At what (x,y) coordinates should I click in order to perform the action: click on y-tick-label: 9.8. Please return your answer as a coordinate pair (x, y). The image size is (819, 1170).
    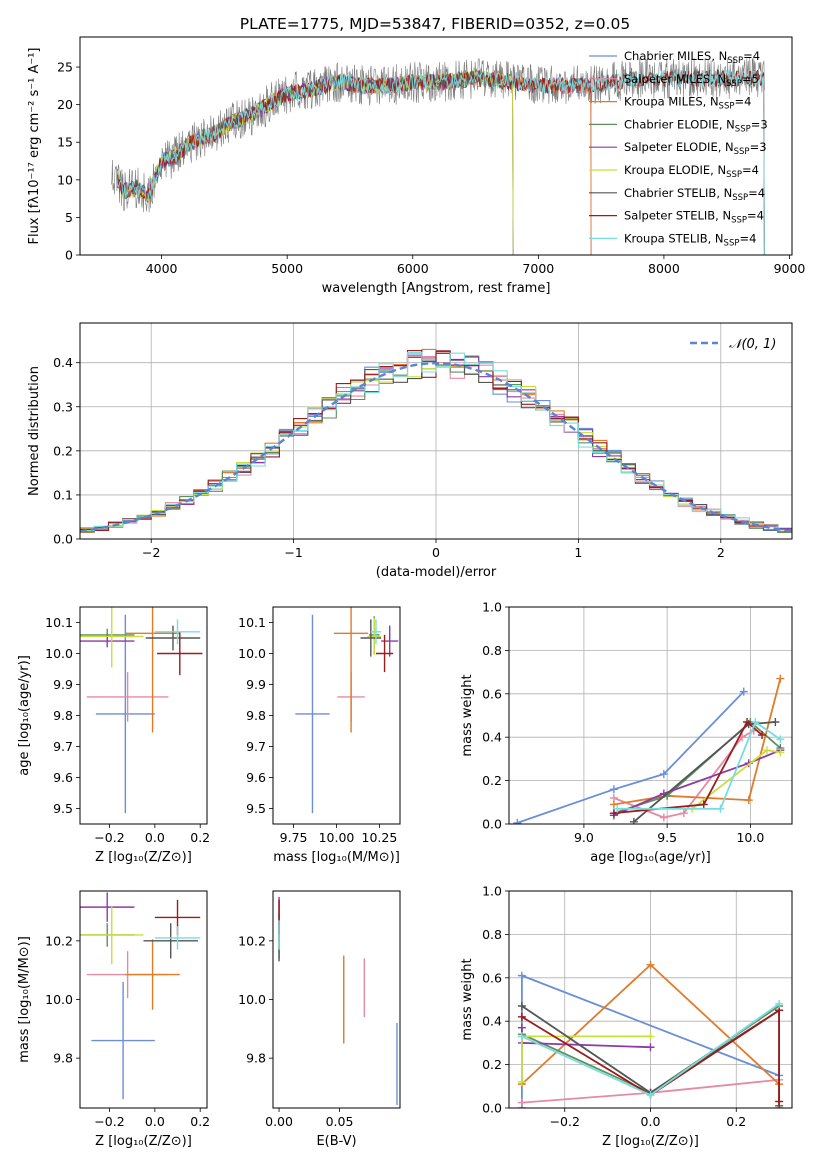
    Looking at the image, I should click on (63, 1058).